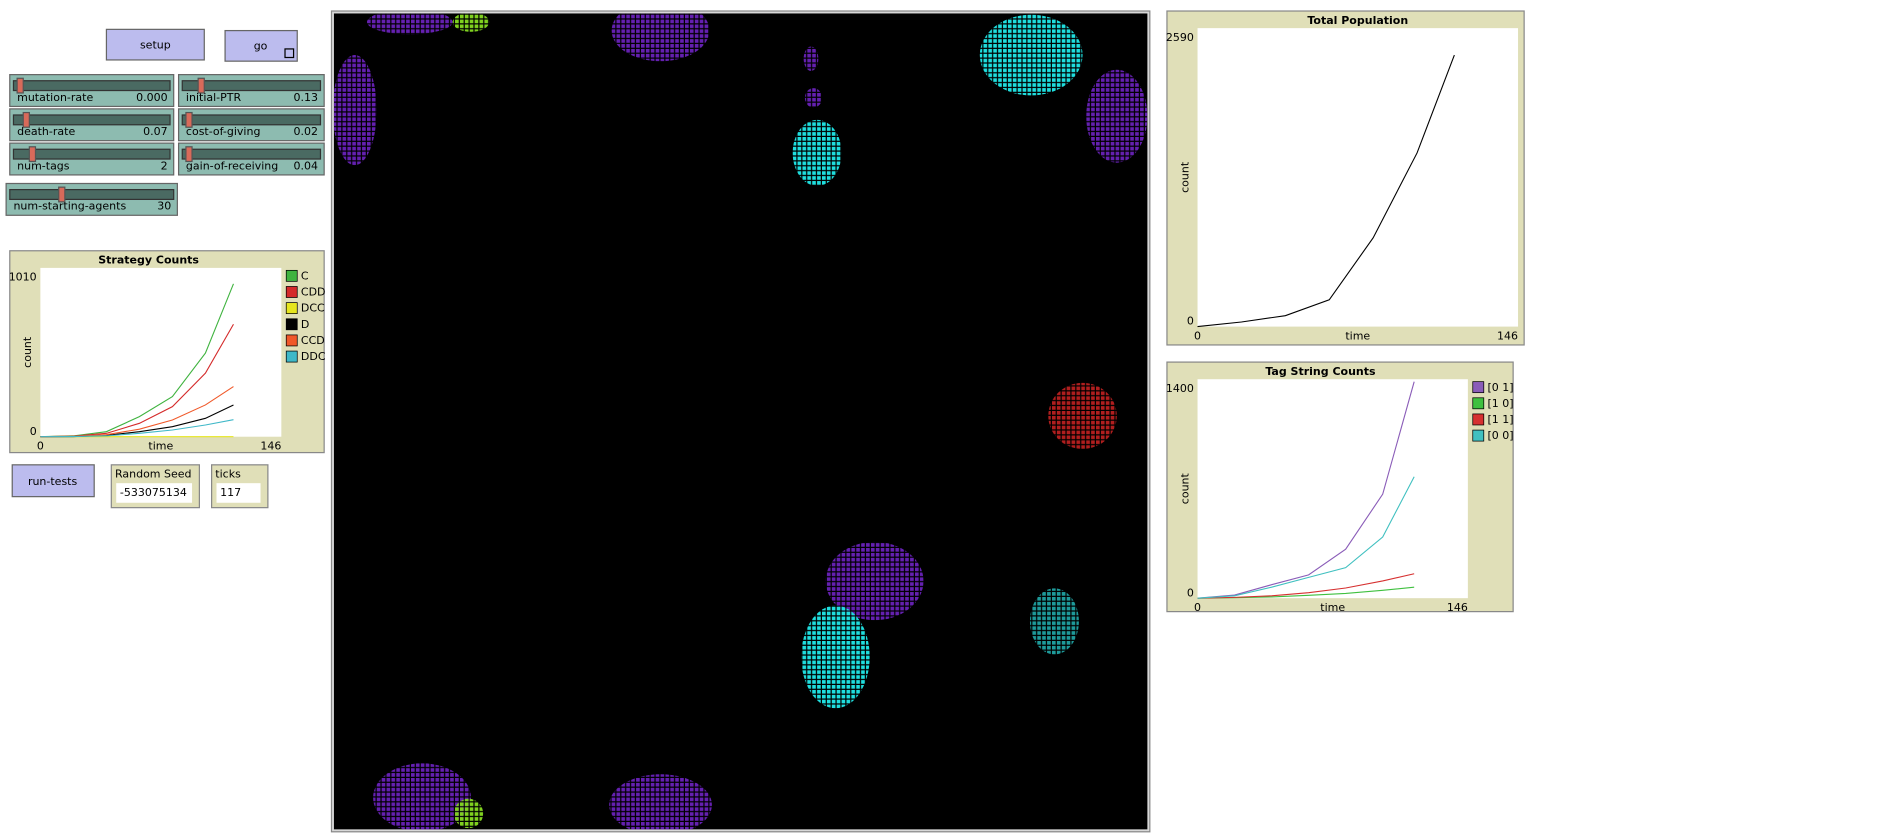 This screenshot has height=840, width=1896. What do you see at coordinates (152, 97) in the screenshot?
I see `slider-value: 0.000` at bounding box center [152, 97].